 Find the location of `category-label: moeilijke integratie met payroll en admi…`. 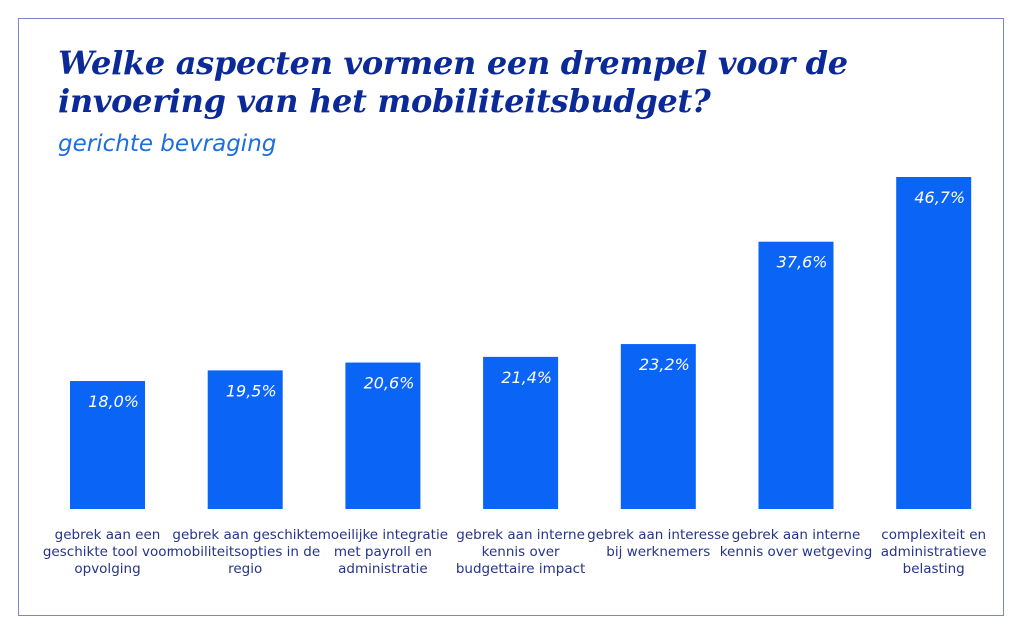

category-label: moeilijke integratie met payroll en admi… is located at coordinates (383, 552).